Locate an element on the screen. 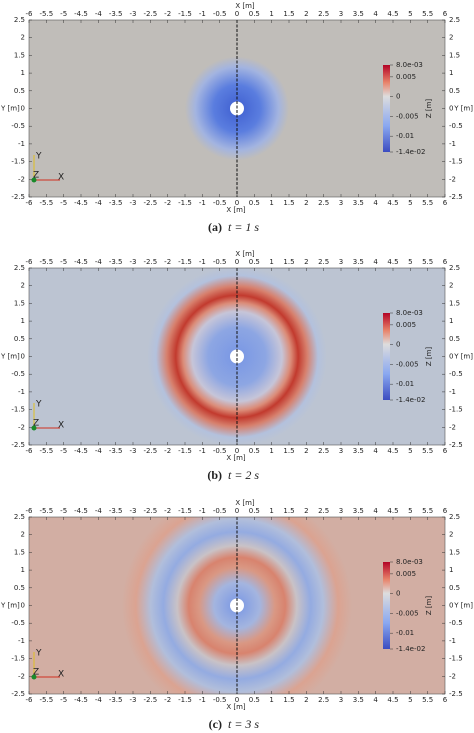  caption-label: (b) is located at coordinates (214, 475).